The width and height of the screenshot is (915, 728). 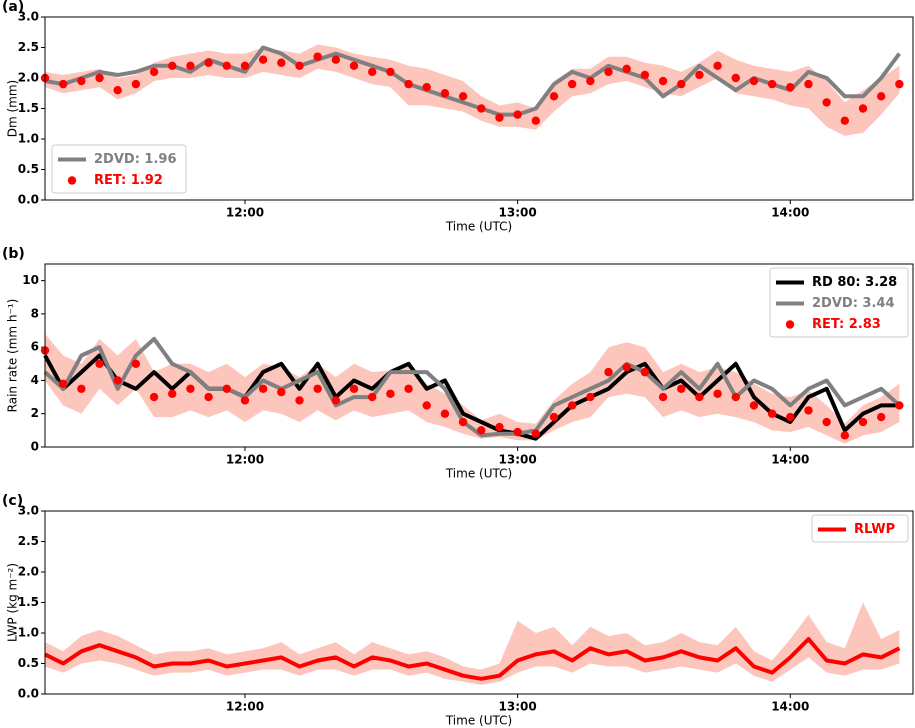 What do you see at coordinates (28, 633) in the screenshot?
I see `y-tick-label: 1.0` at bounding box center [28, 633].